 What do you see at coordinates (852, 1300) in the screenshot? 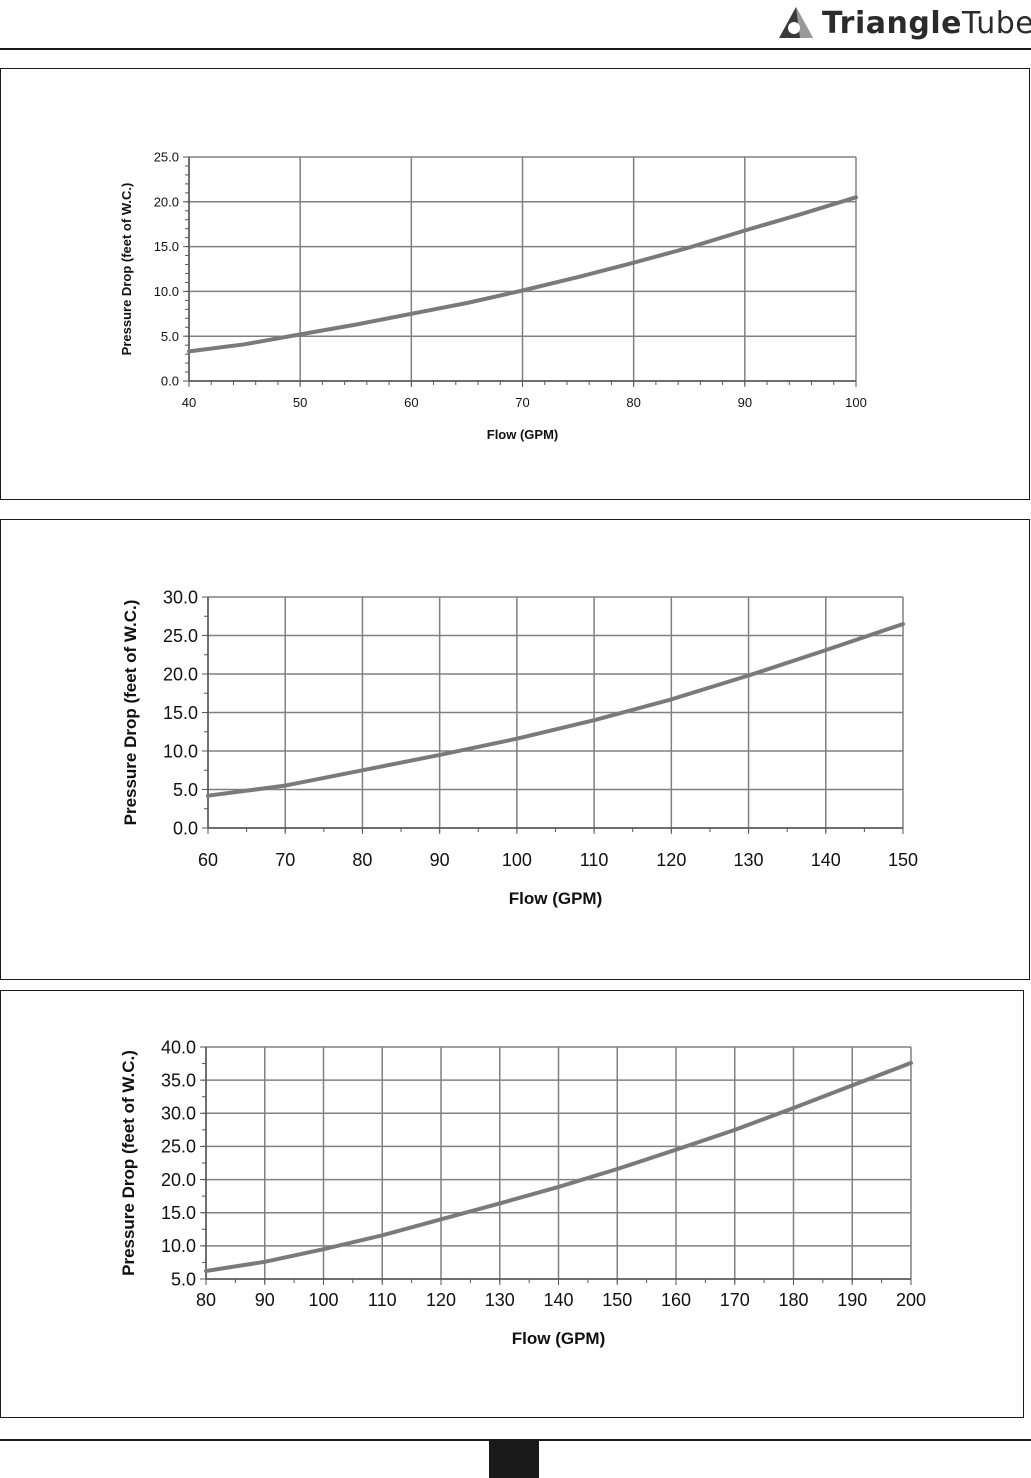
I see `x-tick-label: 190` at bounding box center [852, 1300].